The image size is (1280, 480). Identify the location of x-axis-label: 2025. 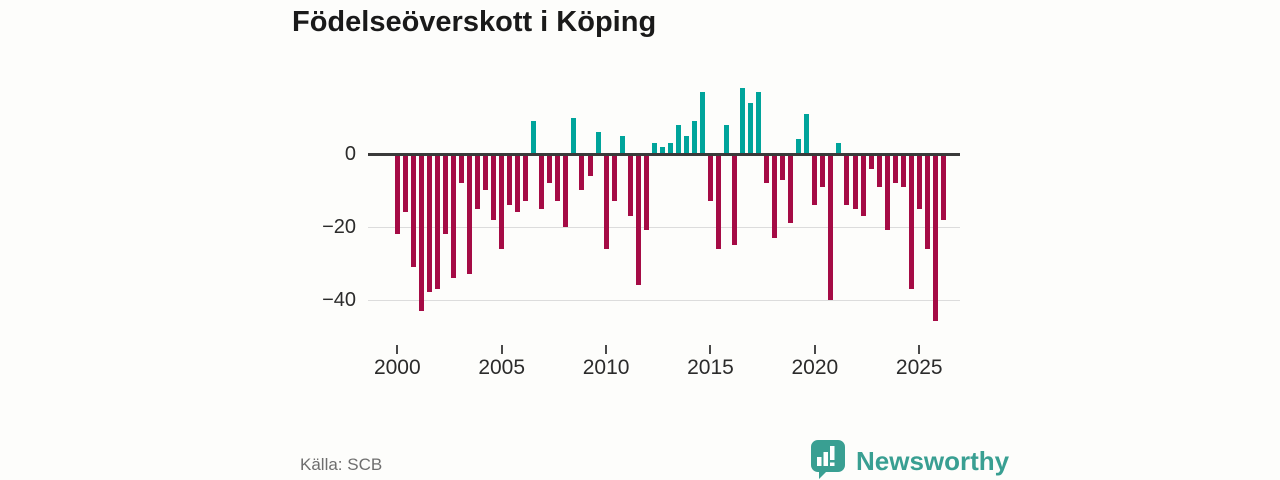
(919, 367).